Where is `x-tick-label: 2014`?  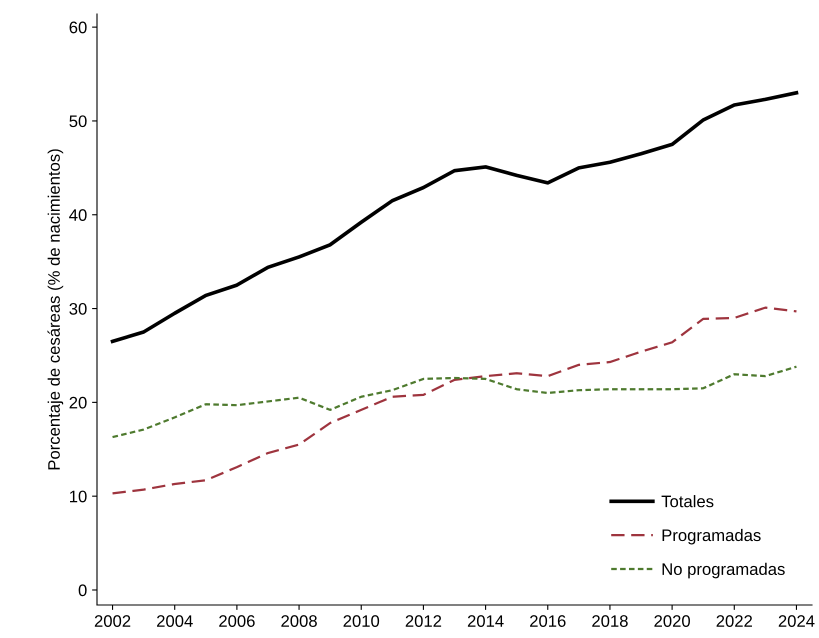
x-tick-label: 2014 is located at coordinates (486, 621).